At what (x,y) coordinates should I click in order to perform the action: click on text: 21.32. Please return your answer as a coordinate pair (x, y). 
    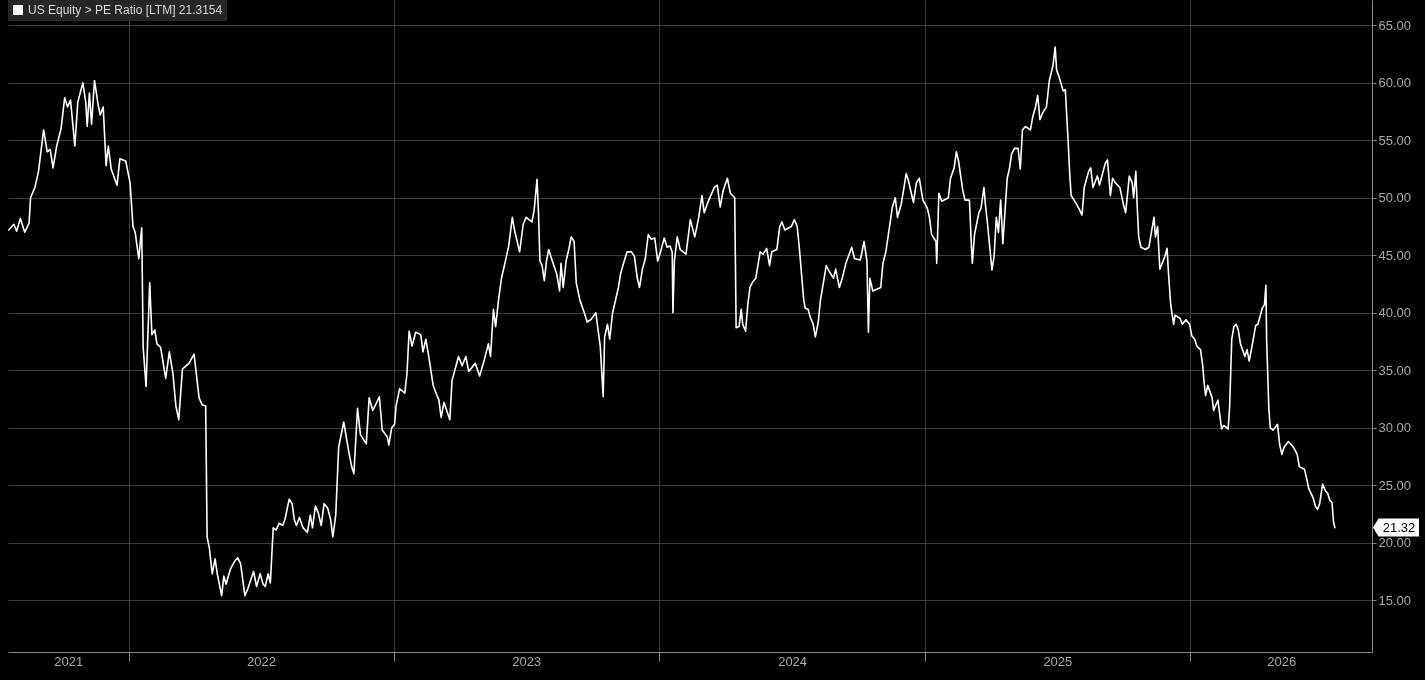
    Looking at the image, I should click on (1399, 527).